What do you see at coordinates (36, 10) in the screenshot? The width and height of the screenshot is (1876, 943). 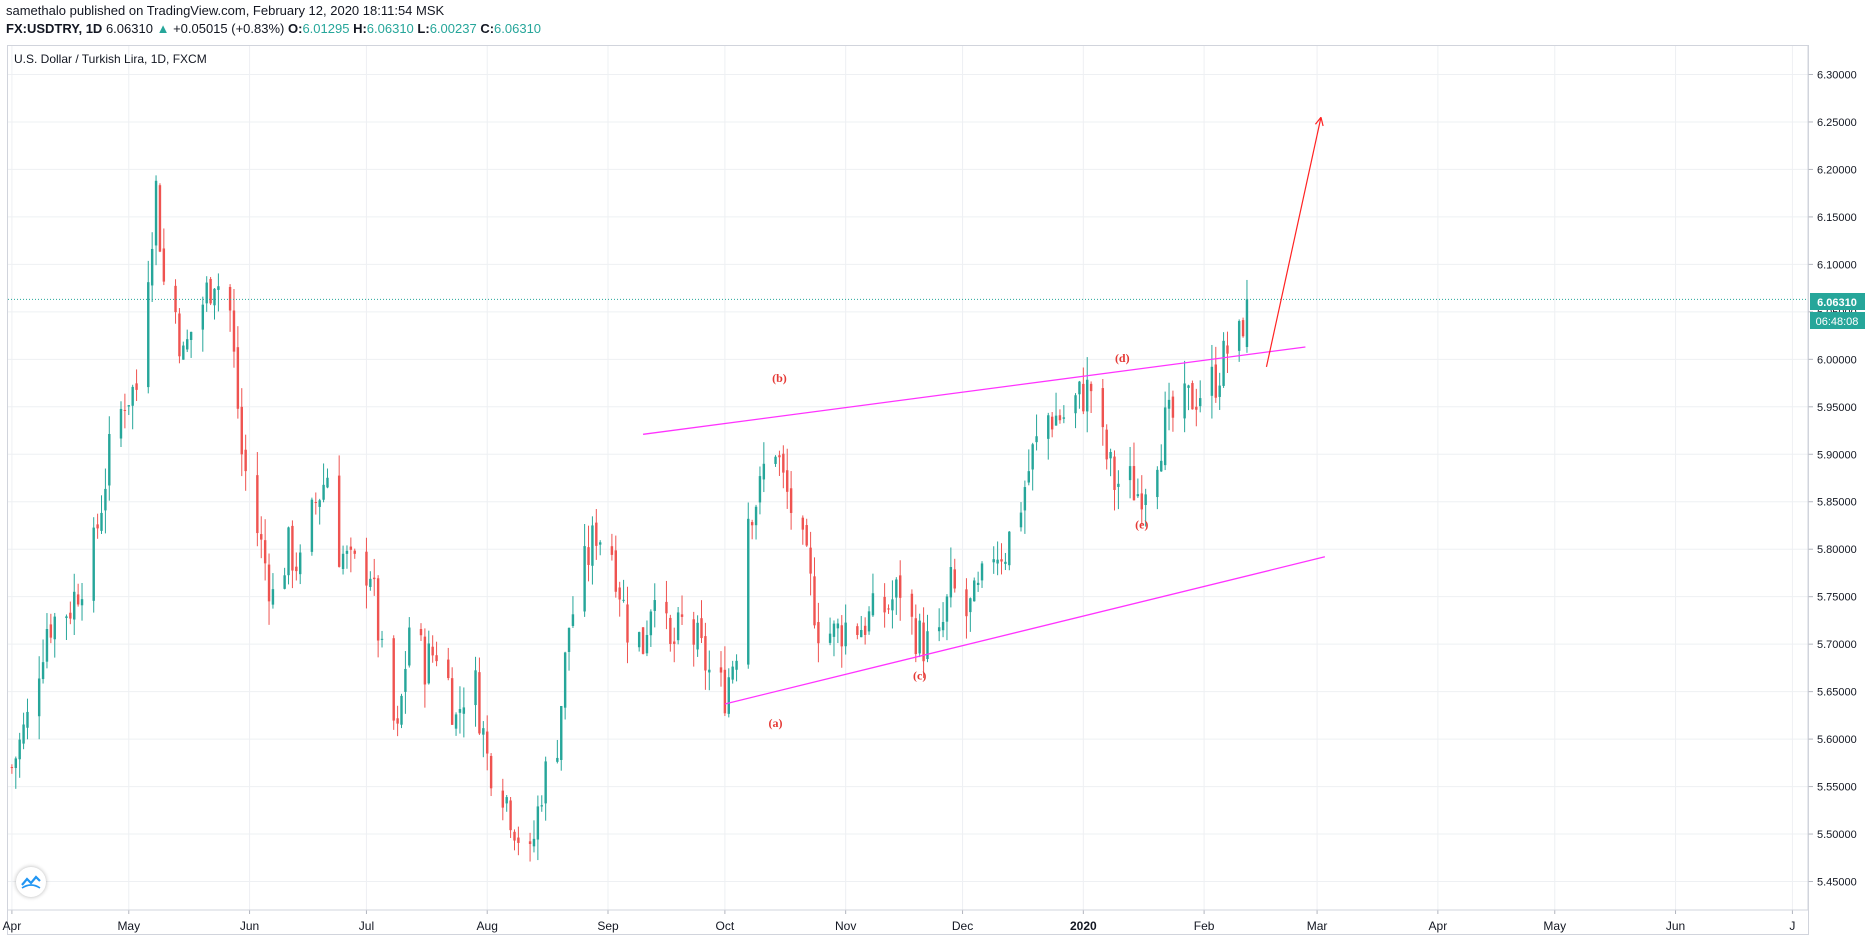 I see `publisher-name: samethalo` at bounding box center [36, 10].